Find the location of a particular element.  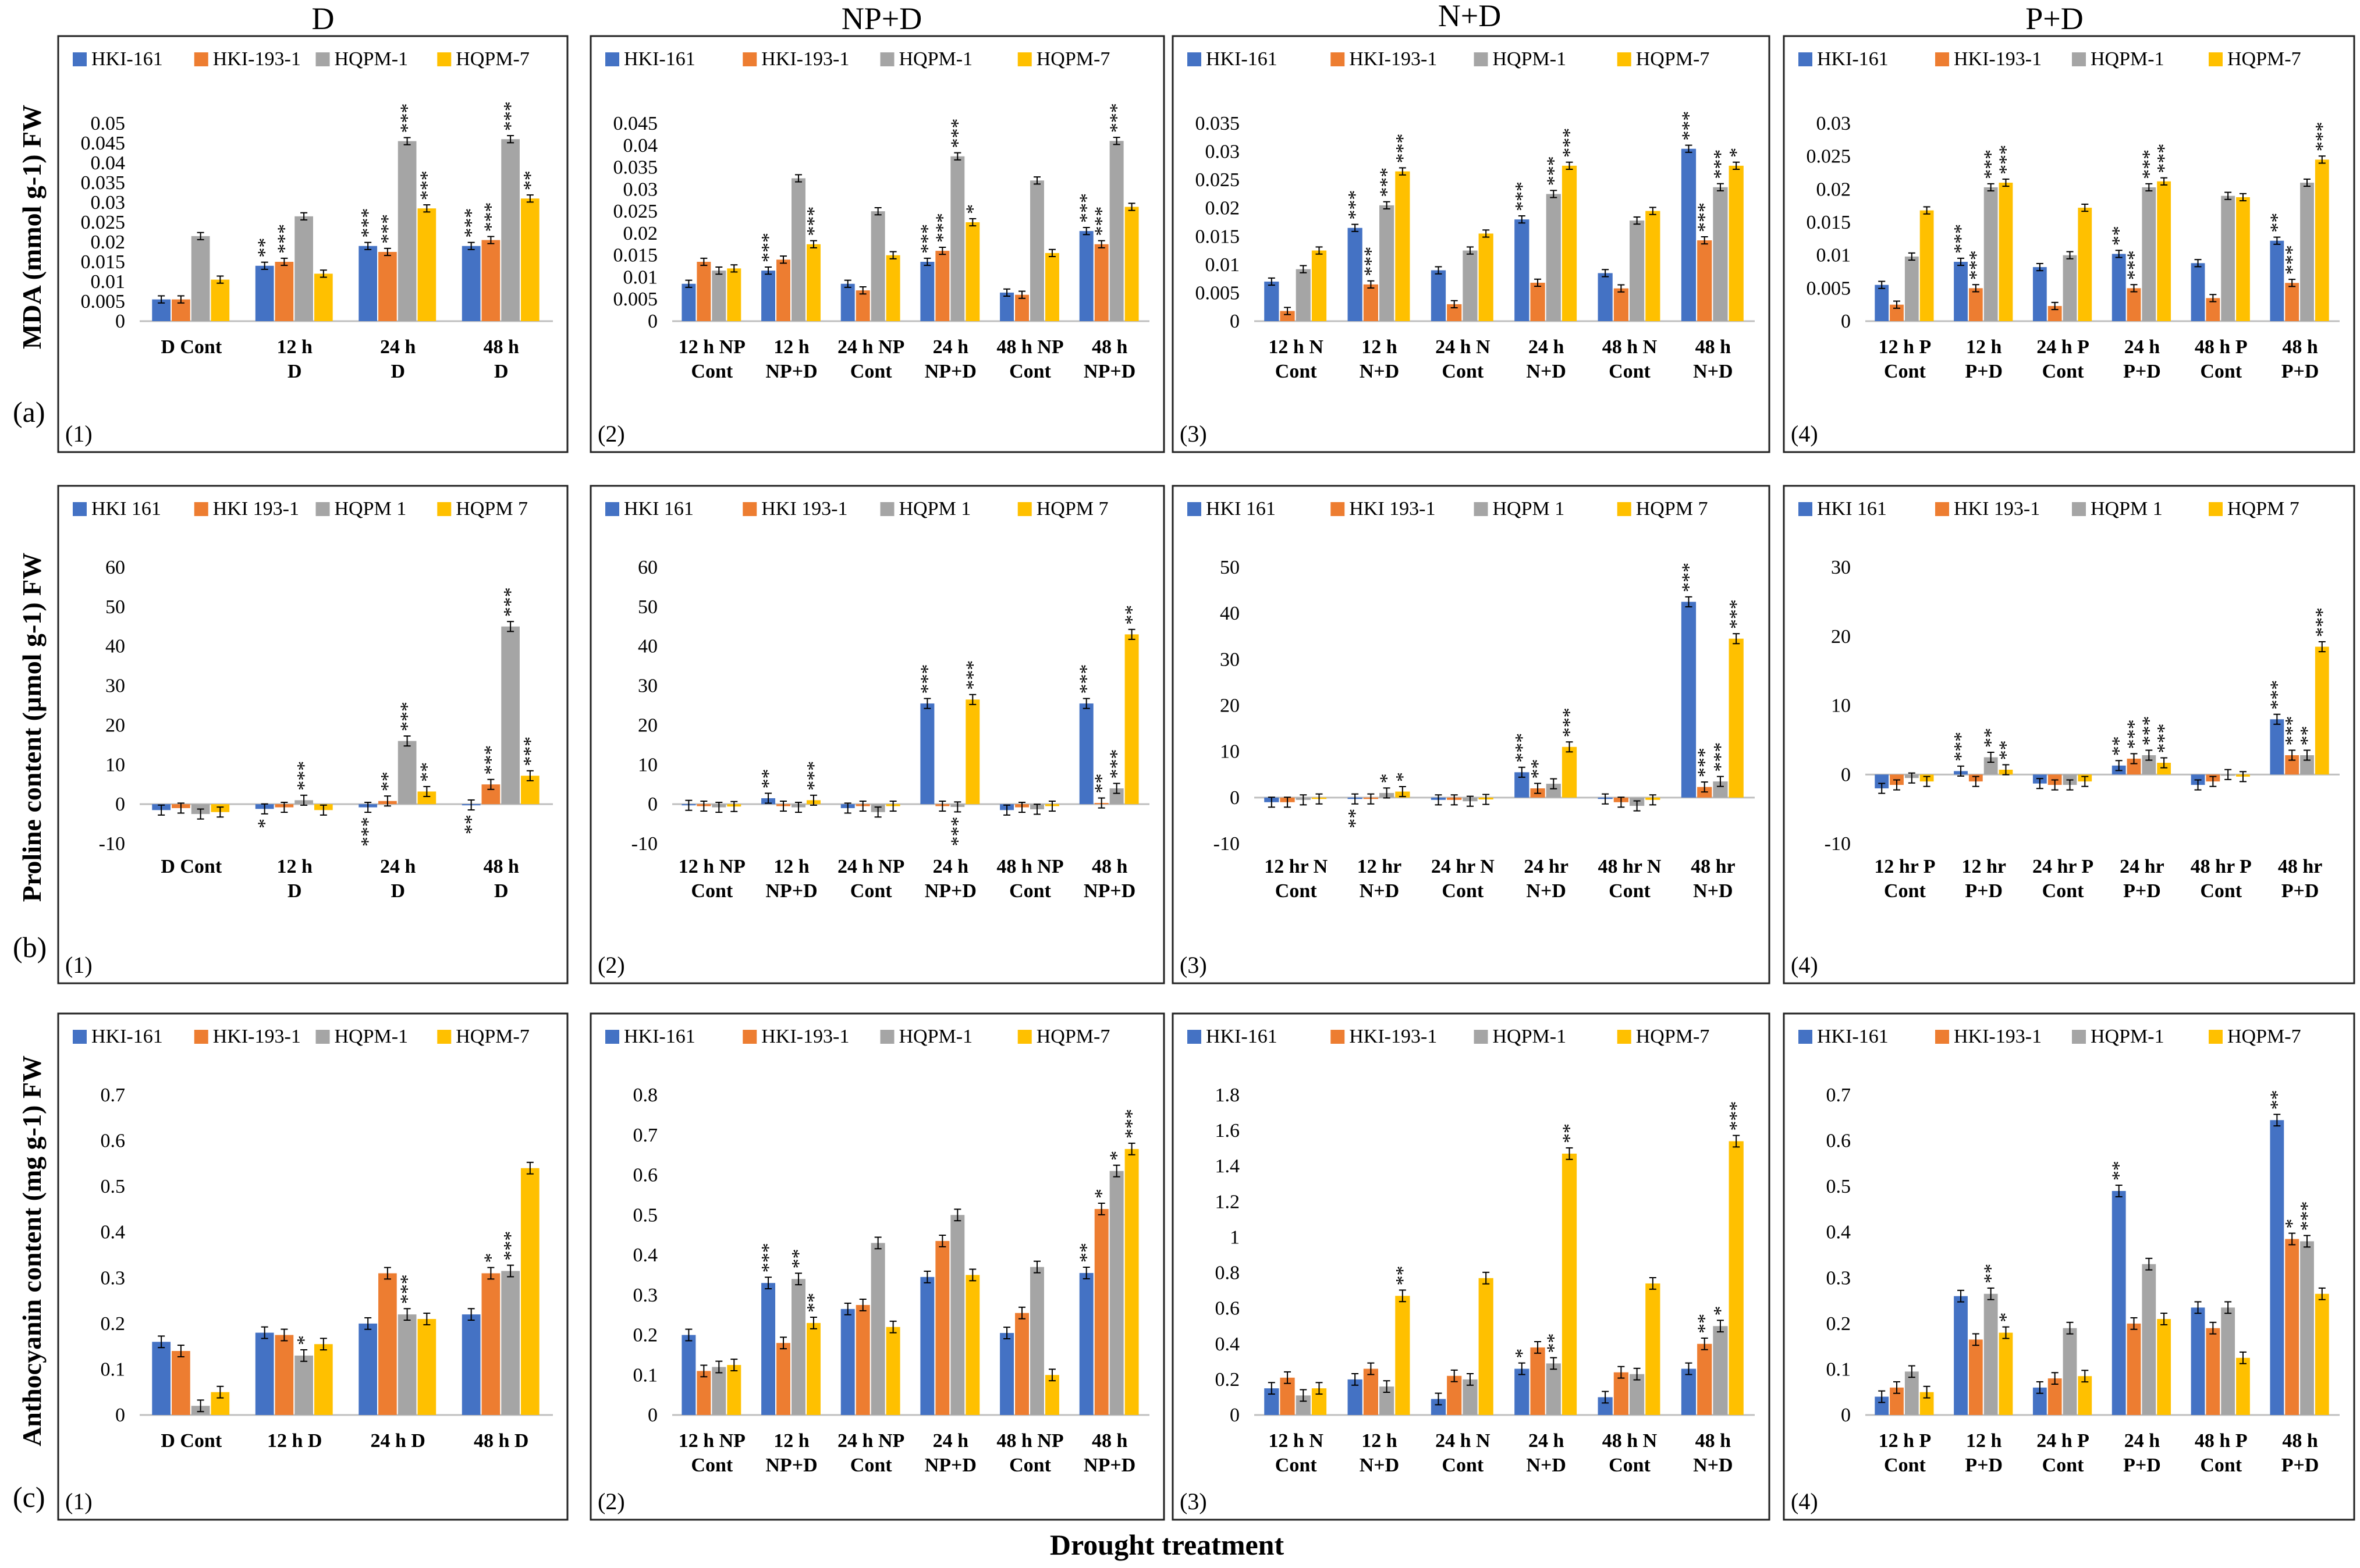

xlabel-drought-treatment: Drought treatment is located at coordinates (1167, 1544).